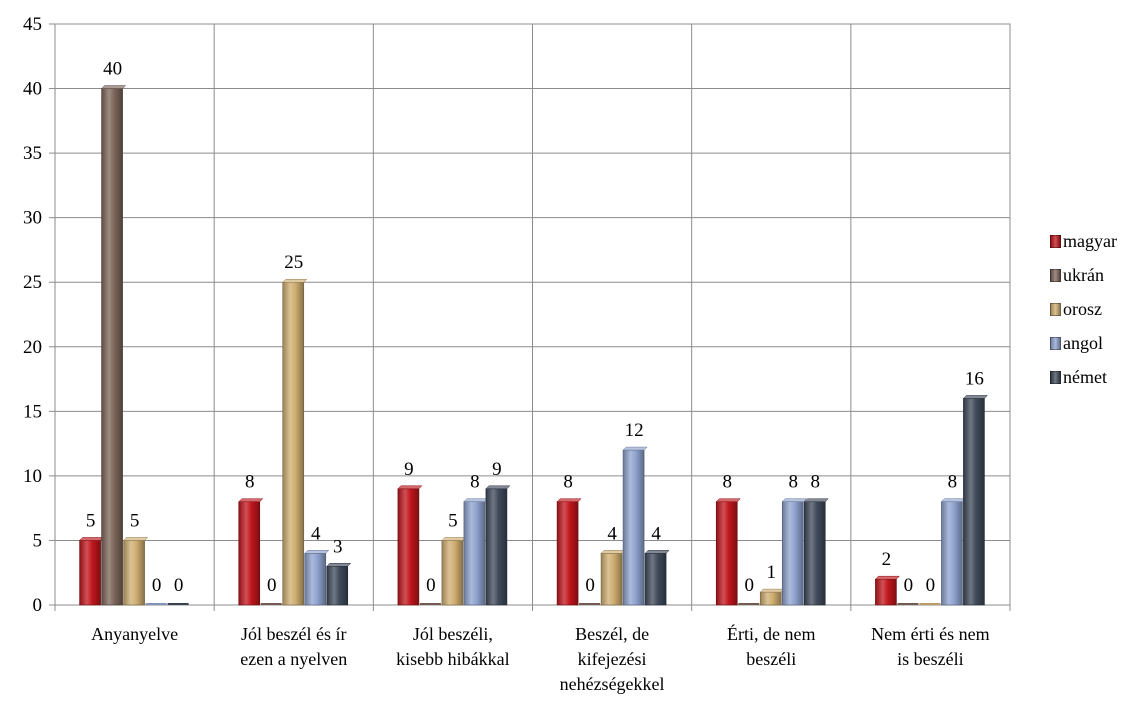 The height and width of the screenshot is (705, 1142). What do you see at coordinates (452, 646) in the screenshot?
I see `x-tick-label: Jól beszéli, kisebb hibákkal` at bounding box center [452, 646].